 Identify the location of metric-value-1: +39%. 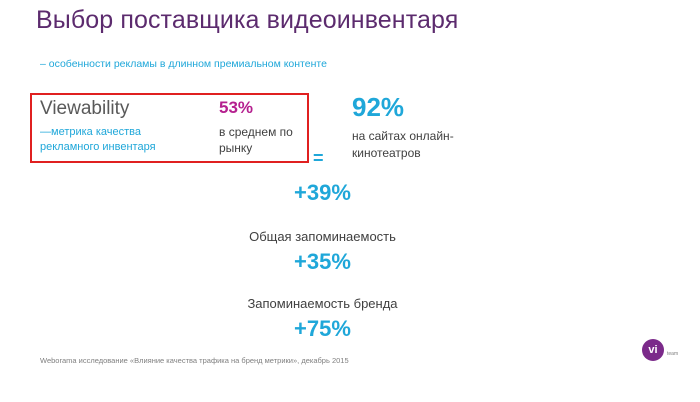
(322, 192).